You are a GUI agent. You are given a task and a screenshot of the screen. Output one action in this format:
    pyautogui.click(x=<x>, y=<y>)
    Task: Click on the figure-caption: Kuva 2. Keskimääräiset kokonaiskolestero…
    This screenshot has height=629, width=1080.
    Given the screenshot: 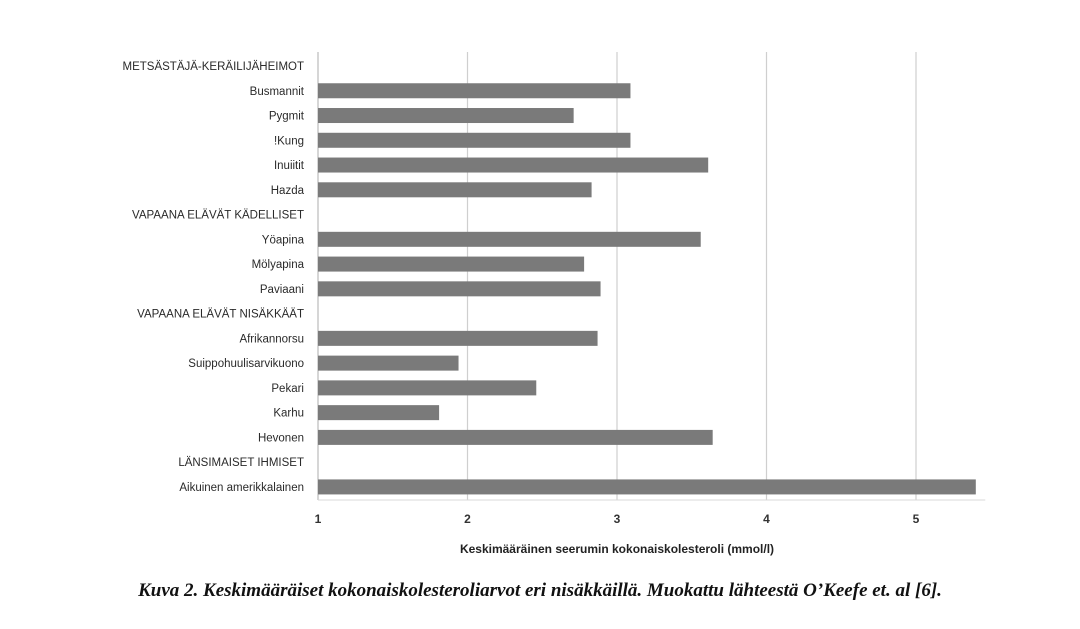 What is the action you would take?
    pyautogui.click(x=539, y=590)
    